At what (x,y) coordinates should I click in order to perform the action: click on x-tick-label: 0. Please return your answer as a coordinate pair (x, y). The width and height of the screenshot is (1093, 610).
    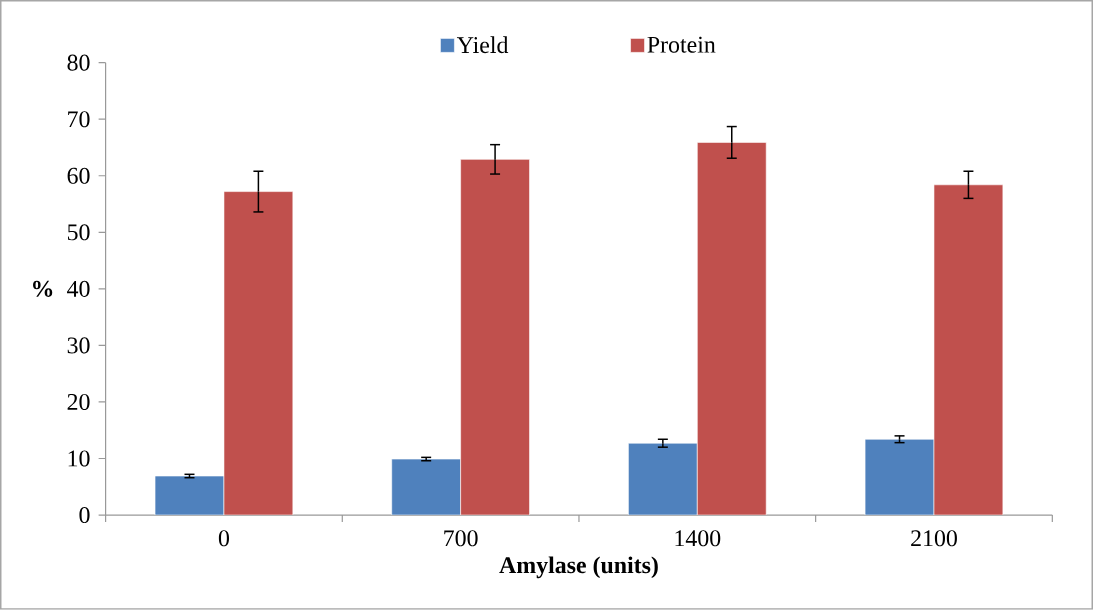
    Looking at the image, I should click on (224, 538).